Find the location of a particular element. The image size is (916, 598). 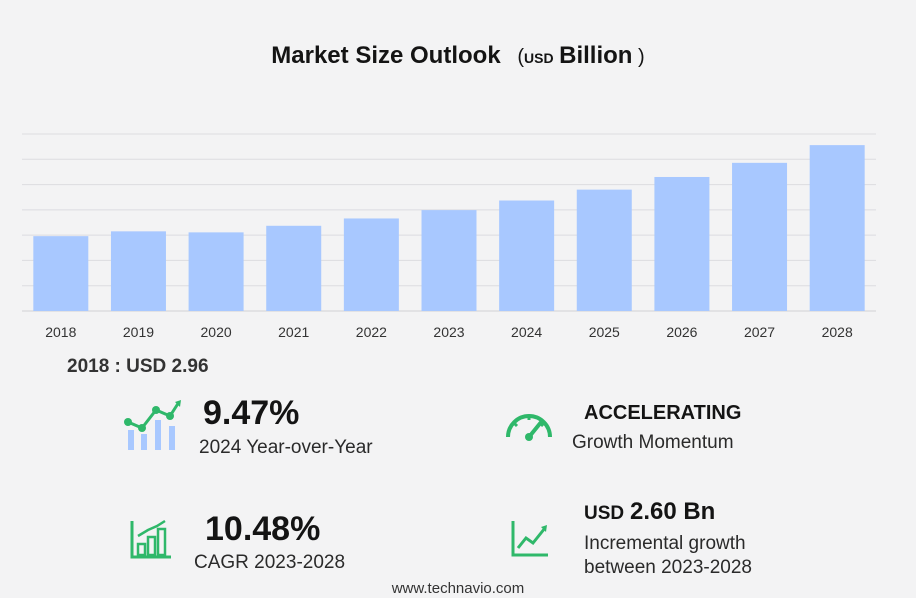

speedometer-icon is located at coordinates (529, 427).